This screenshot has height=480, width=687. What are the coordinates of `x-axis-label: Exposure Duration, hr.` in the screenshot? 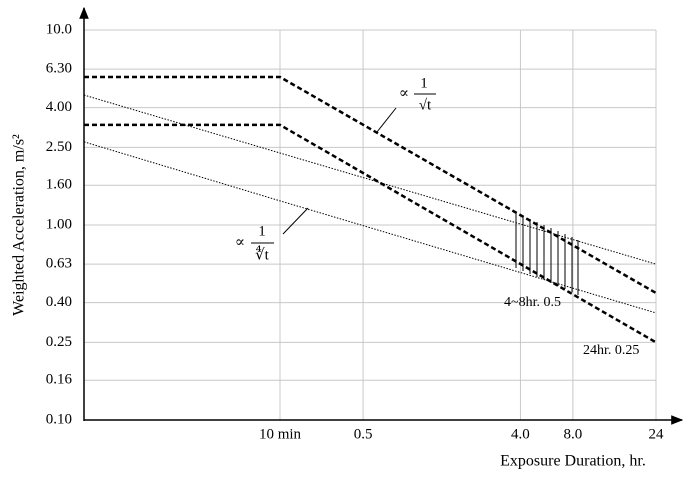 It's located at (573, 461).